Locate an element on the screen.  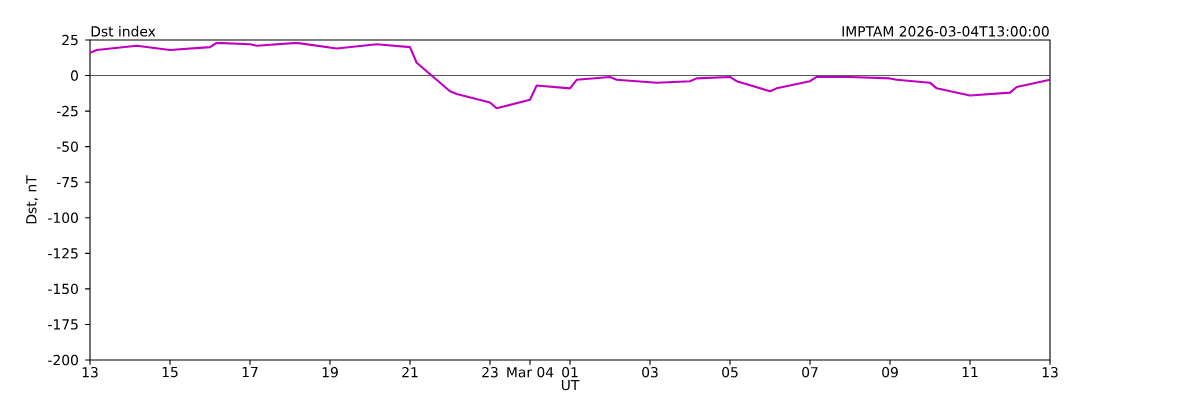
x-axis-title: UT is located at coordinates (570, 385).